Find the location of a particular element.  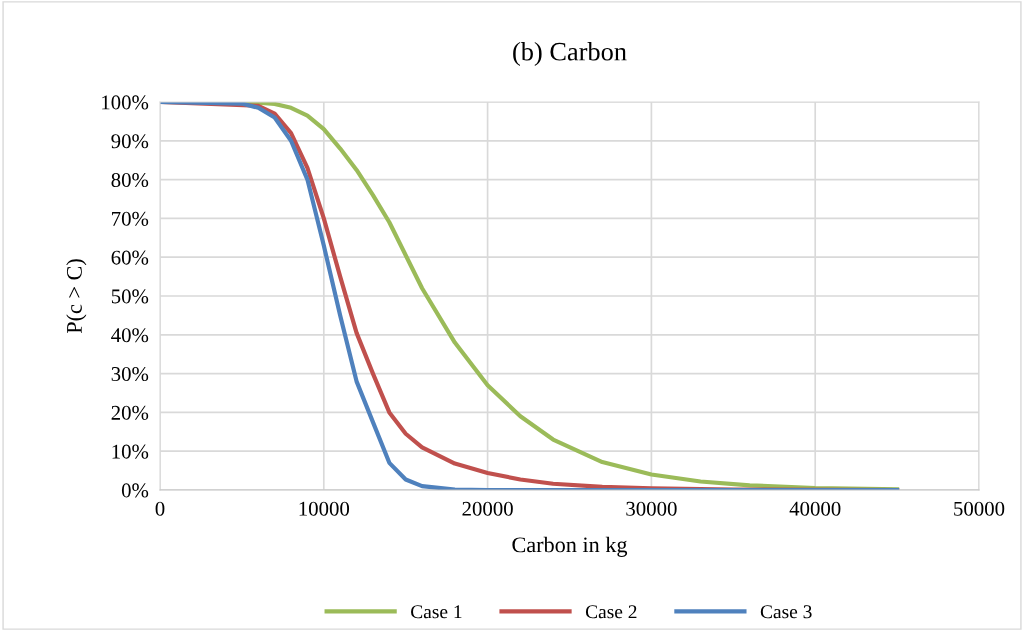

legend-label: Case 1 is located at coordinates (436, 612).